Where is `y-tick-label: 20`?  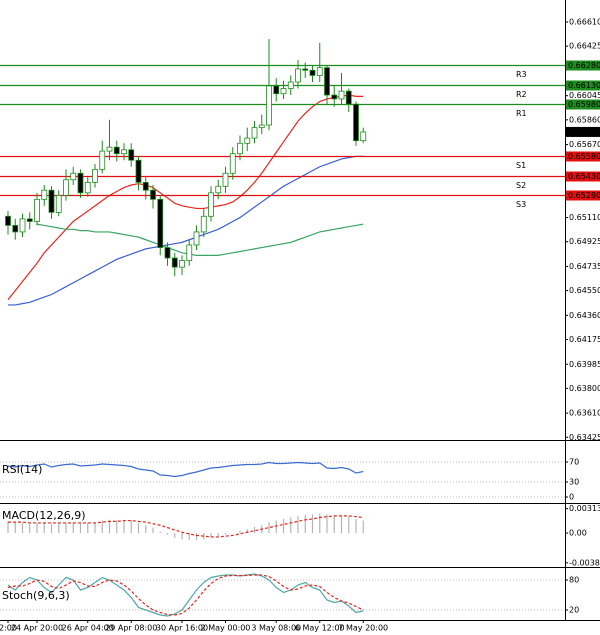 y-tick-label: 20 is located at coordinates (574, 610).